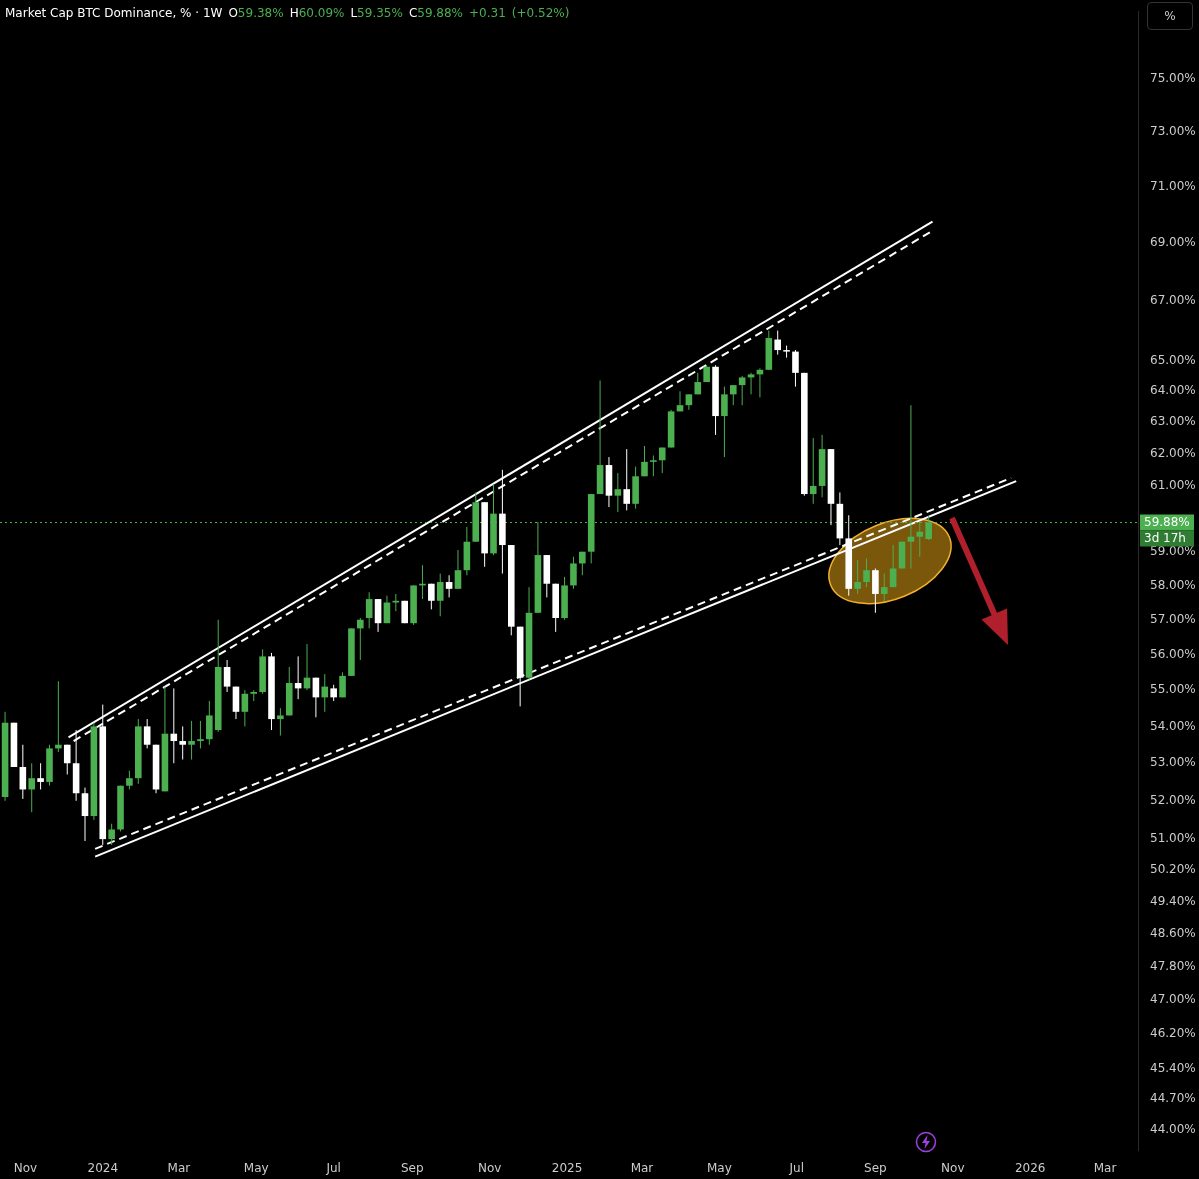 This screenshot has width=1199, height=1179. Describe the element at coordinates (1173, 421) in the screenshot. I see `y-tick-label: 63.00%` at that location.